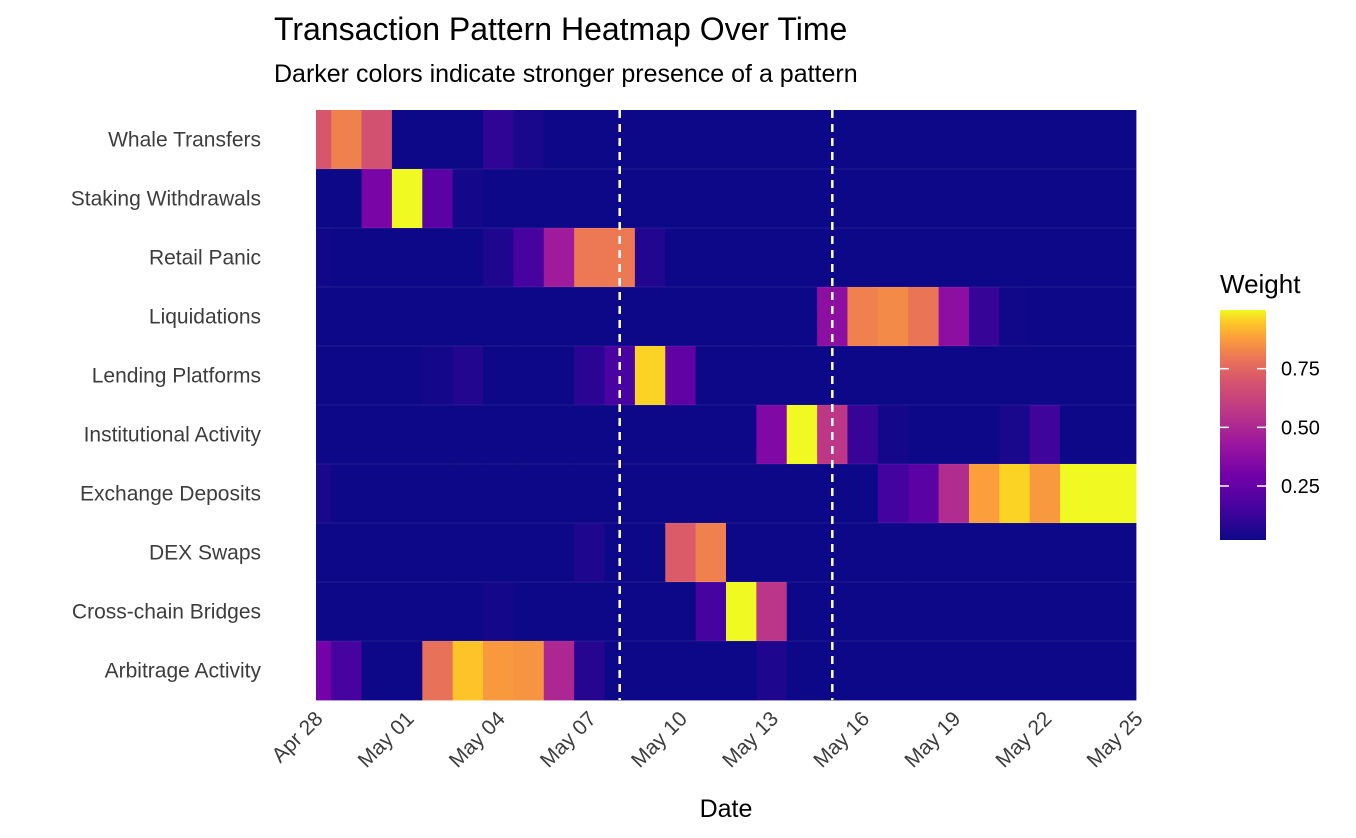 This screenshot has height=838, width=1356. I want to click on x-tick-label: May 13, so click(750, 739).